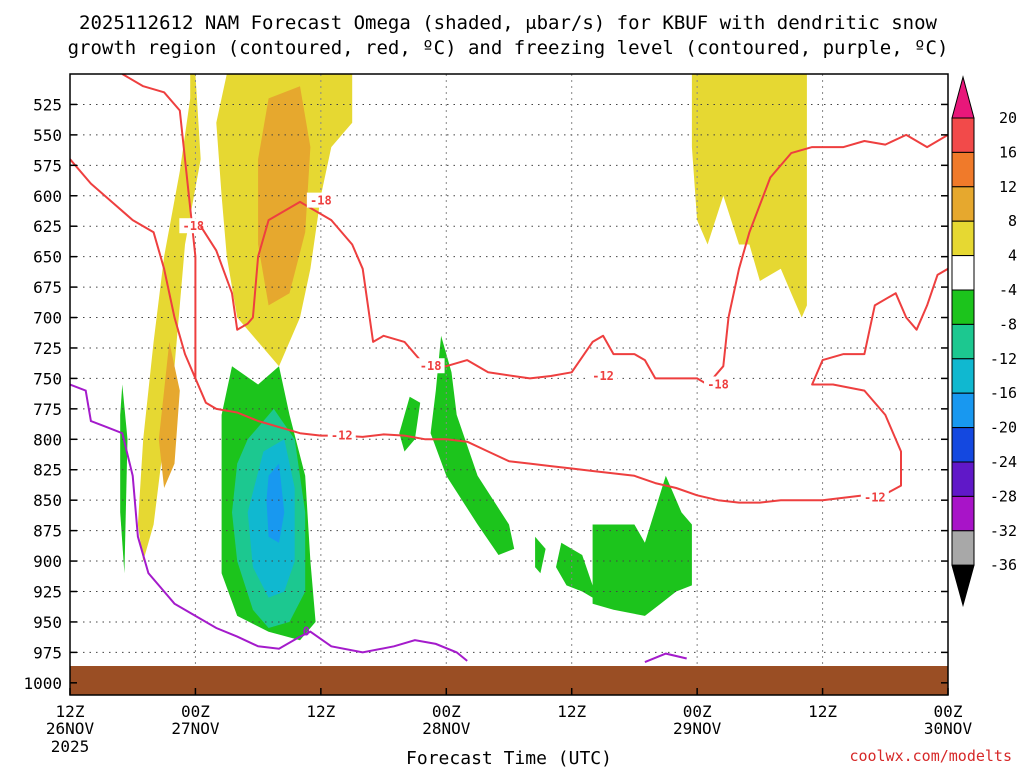 The image size is (1024, 768). I want to click on y-tick-label-650: 650, so click(47, 257).